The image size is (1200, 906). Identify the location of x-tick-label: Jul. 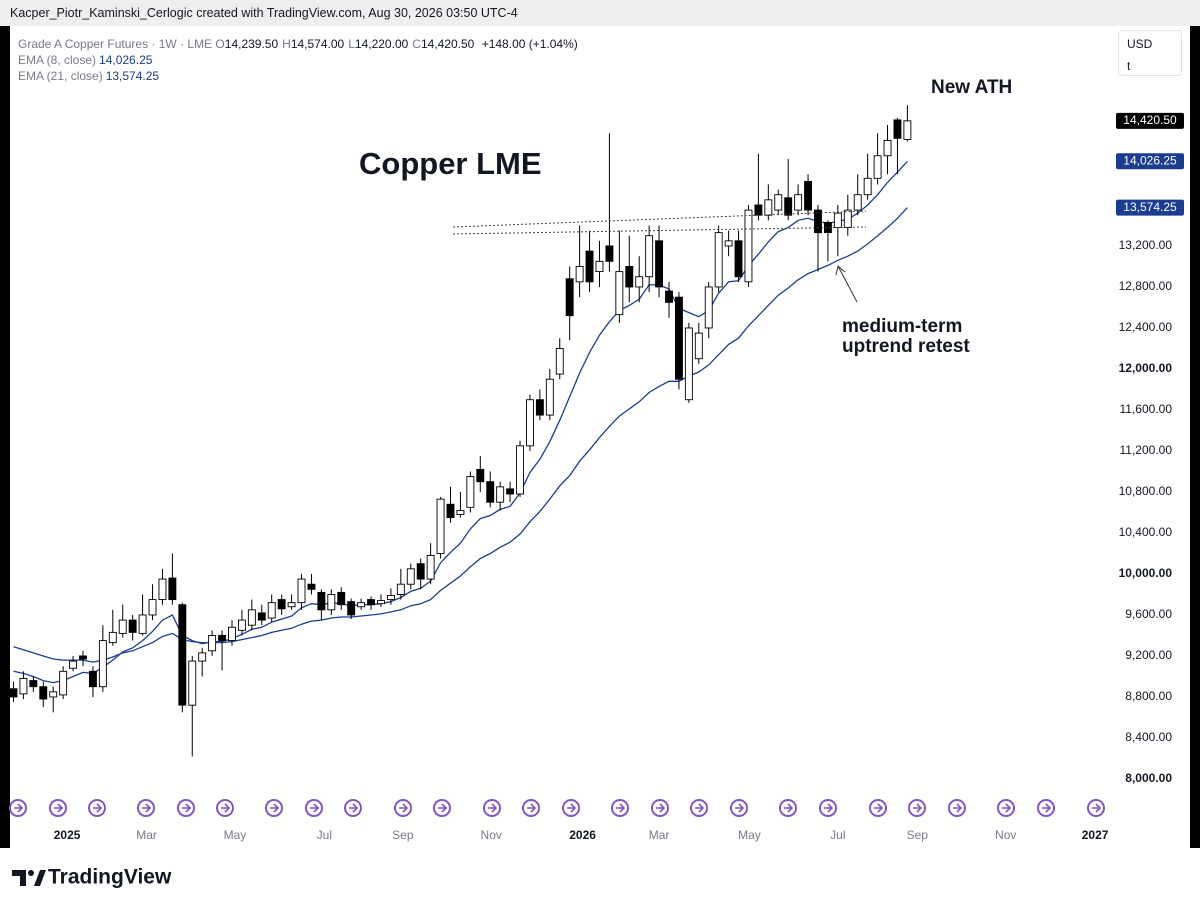
(324, 835).